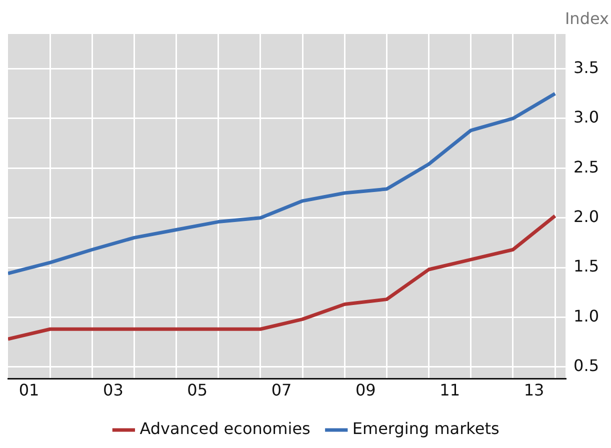  I want to click on y-tick-label: 0.5, so click(587, 366).